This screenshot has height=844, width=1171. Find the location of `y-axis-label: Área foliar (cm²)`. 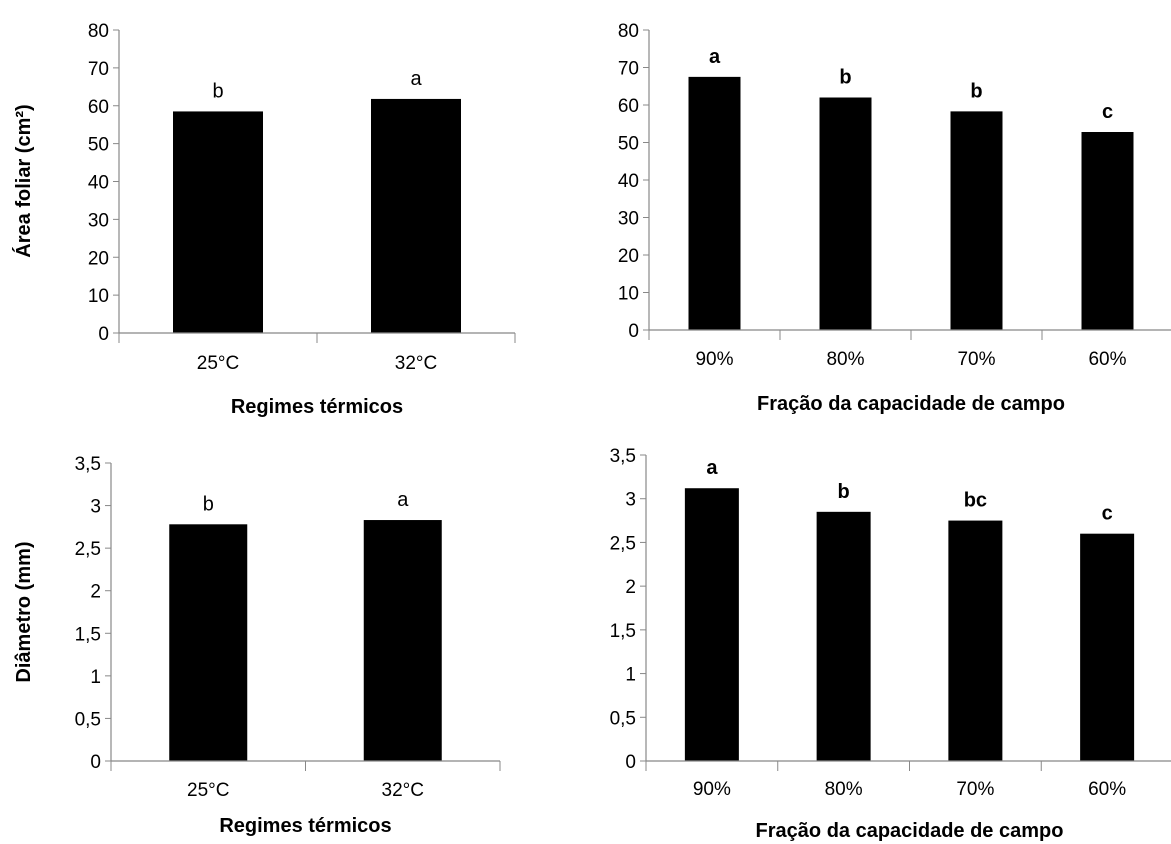

y-axis-label: Área foliar (cm²) is located at coordinates (23, 180).